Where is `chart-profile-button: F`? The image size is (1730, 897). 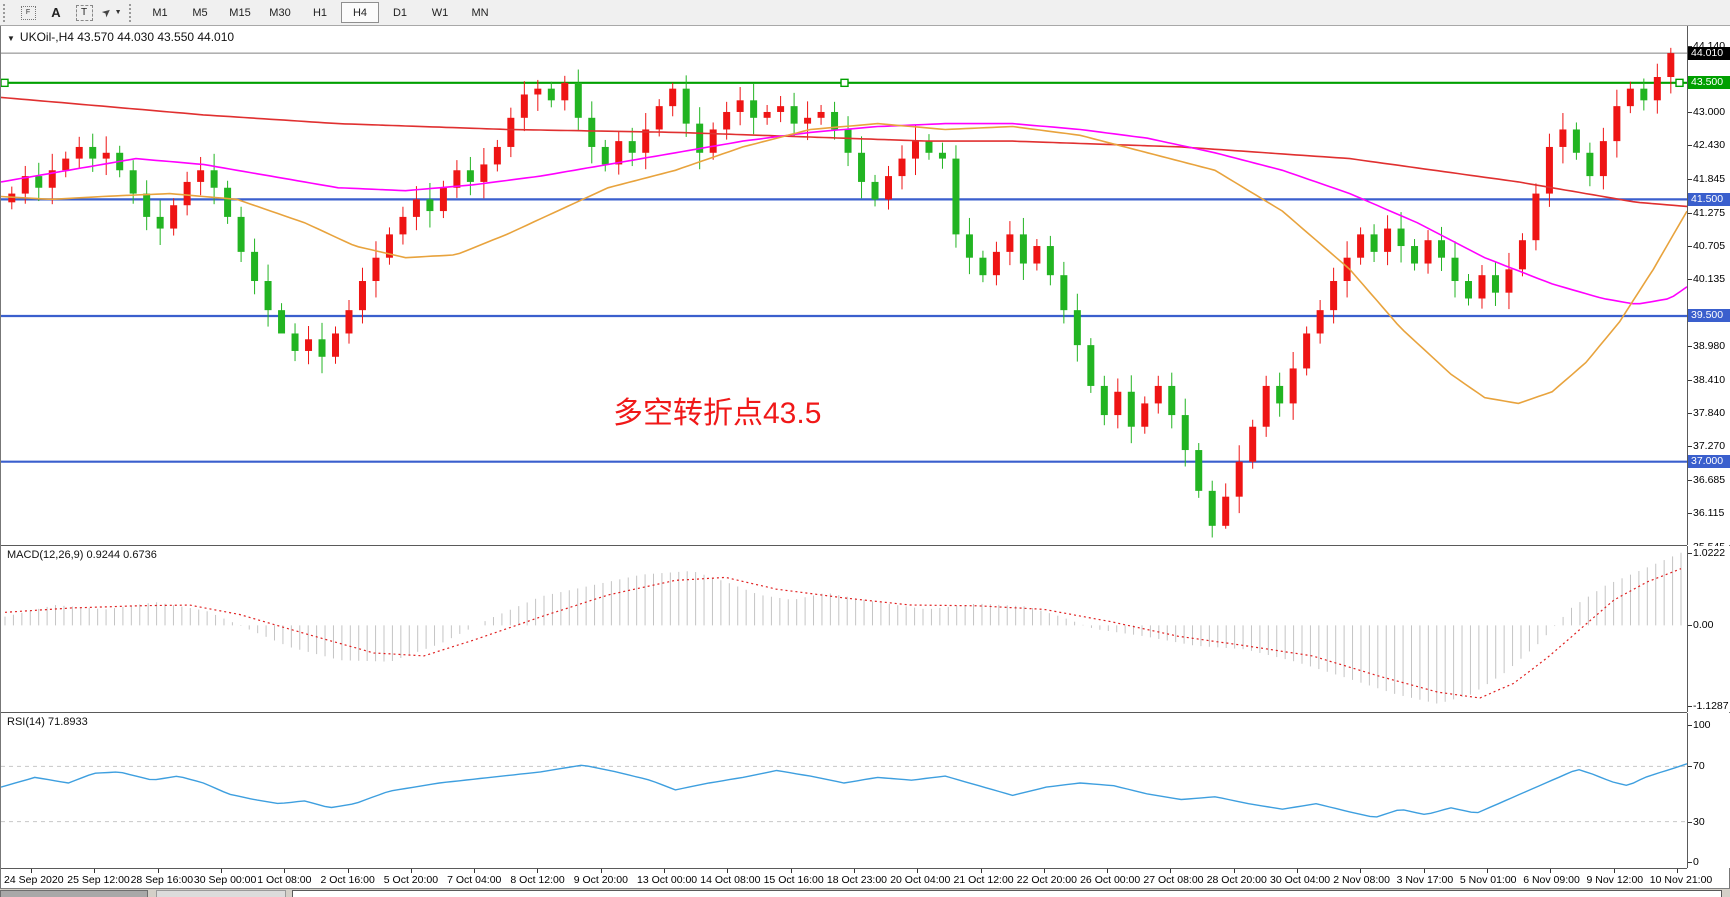 chart-profile-button: F is located at coordinates (28, 12).